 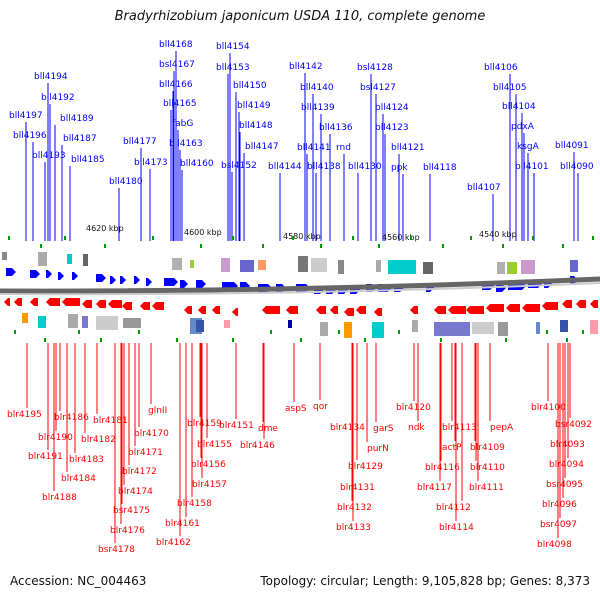 I want to click on top-gene-label: bll4168, so click(x=176, y=45).